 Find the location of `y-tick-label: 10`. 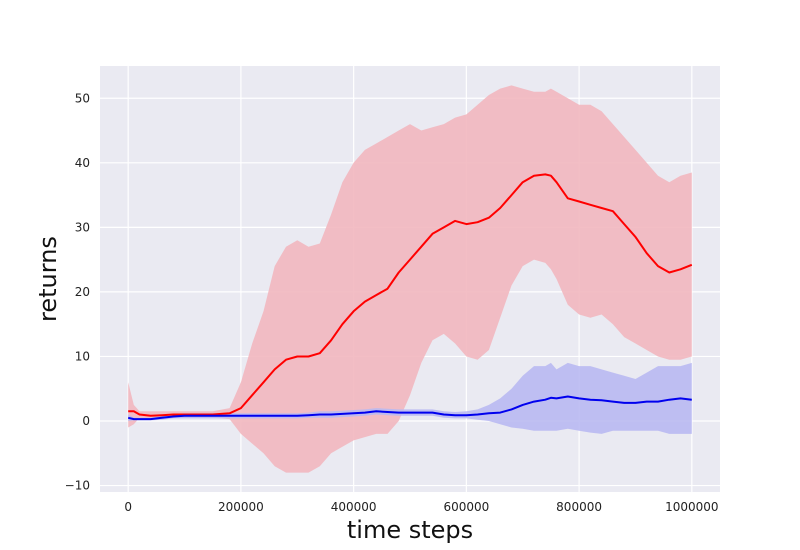

y-tick-label: 10 is located at coordinates (82, 356).